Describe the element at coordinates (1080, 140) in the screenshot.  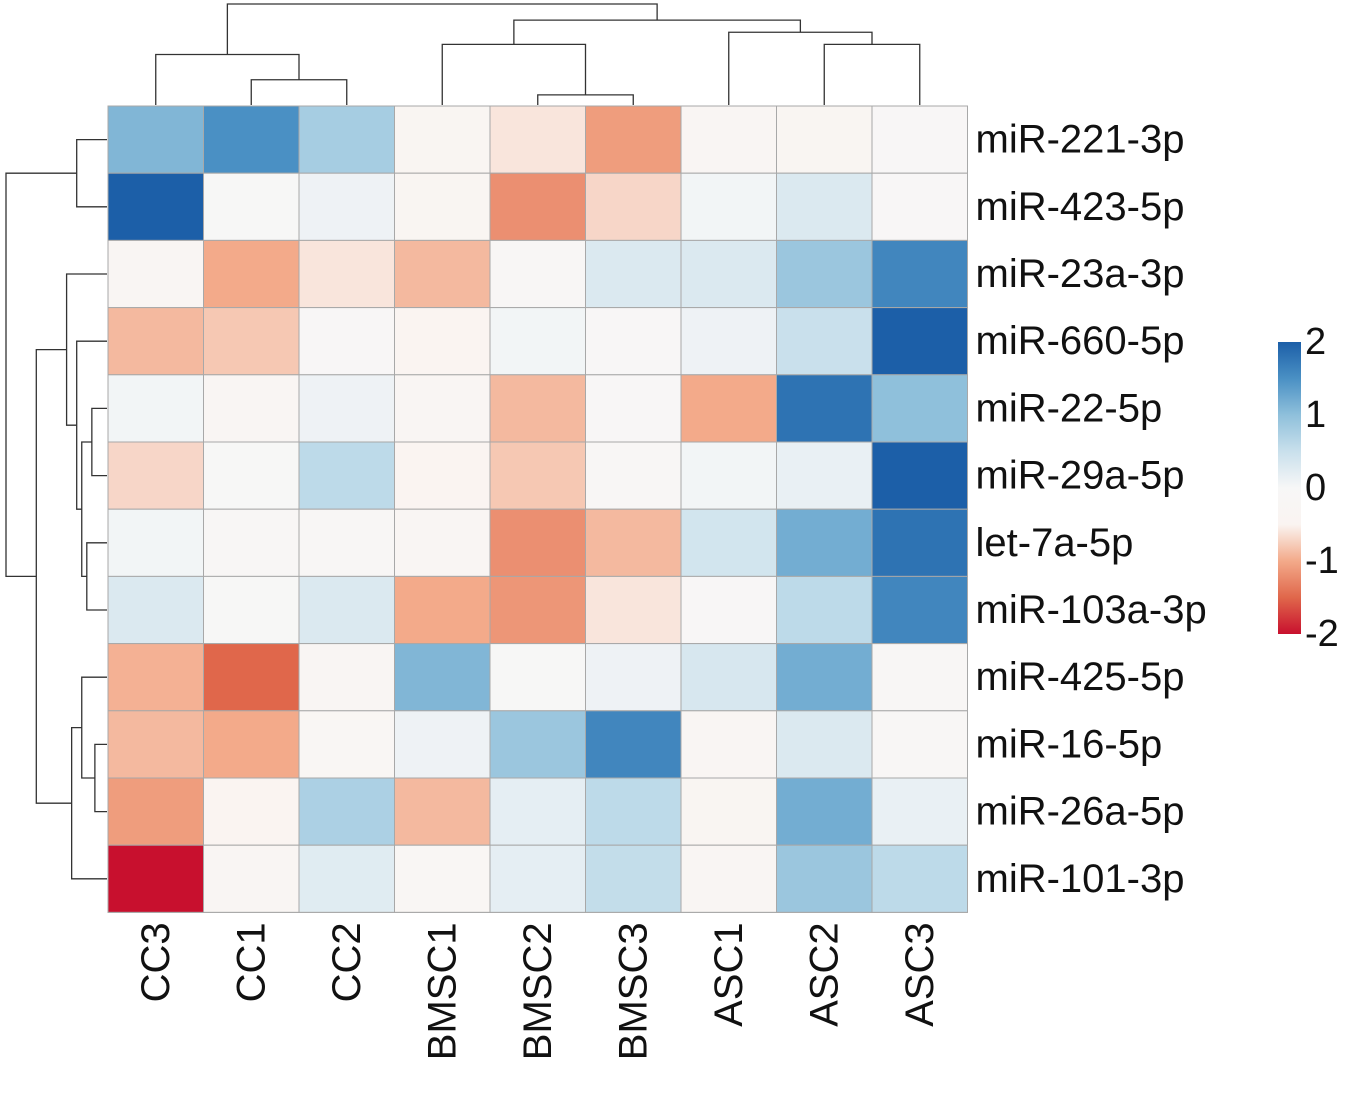
I see `row-label: miR-221-3p` at that location.